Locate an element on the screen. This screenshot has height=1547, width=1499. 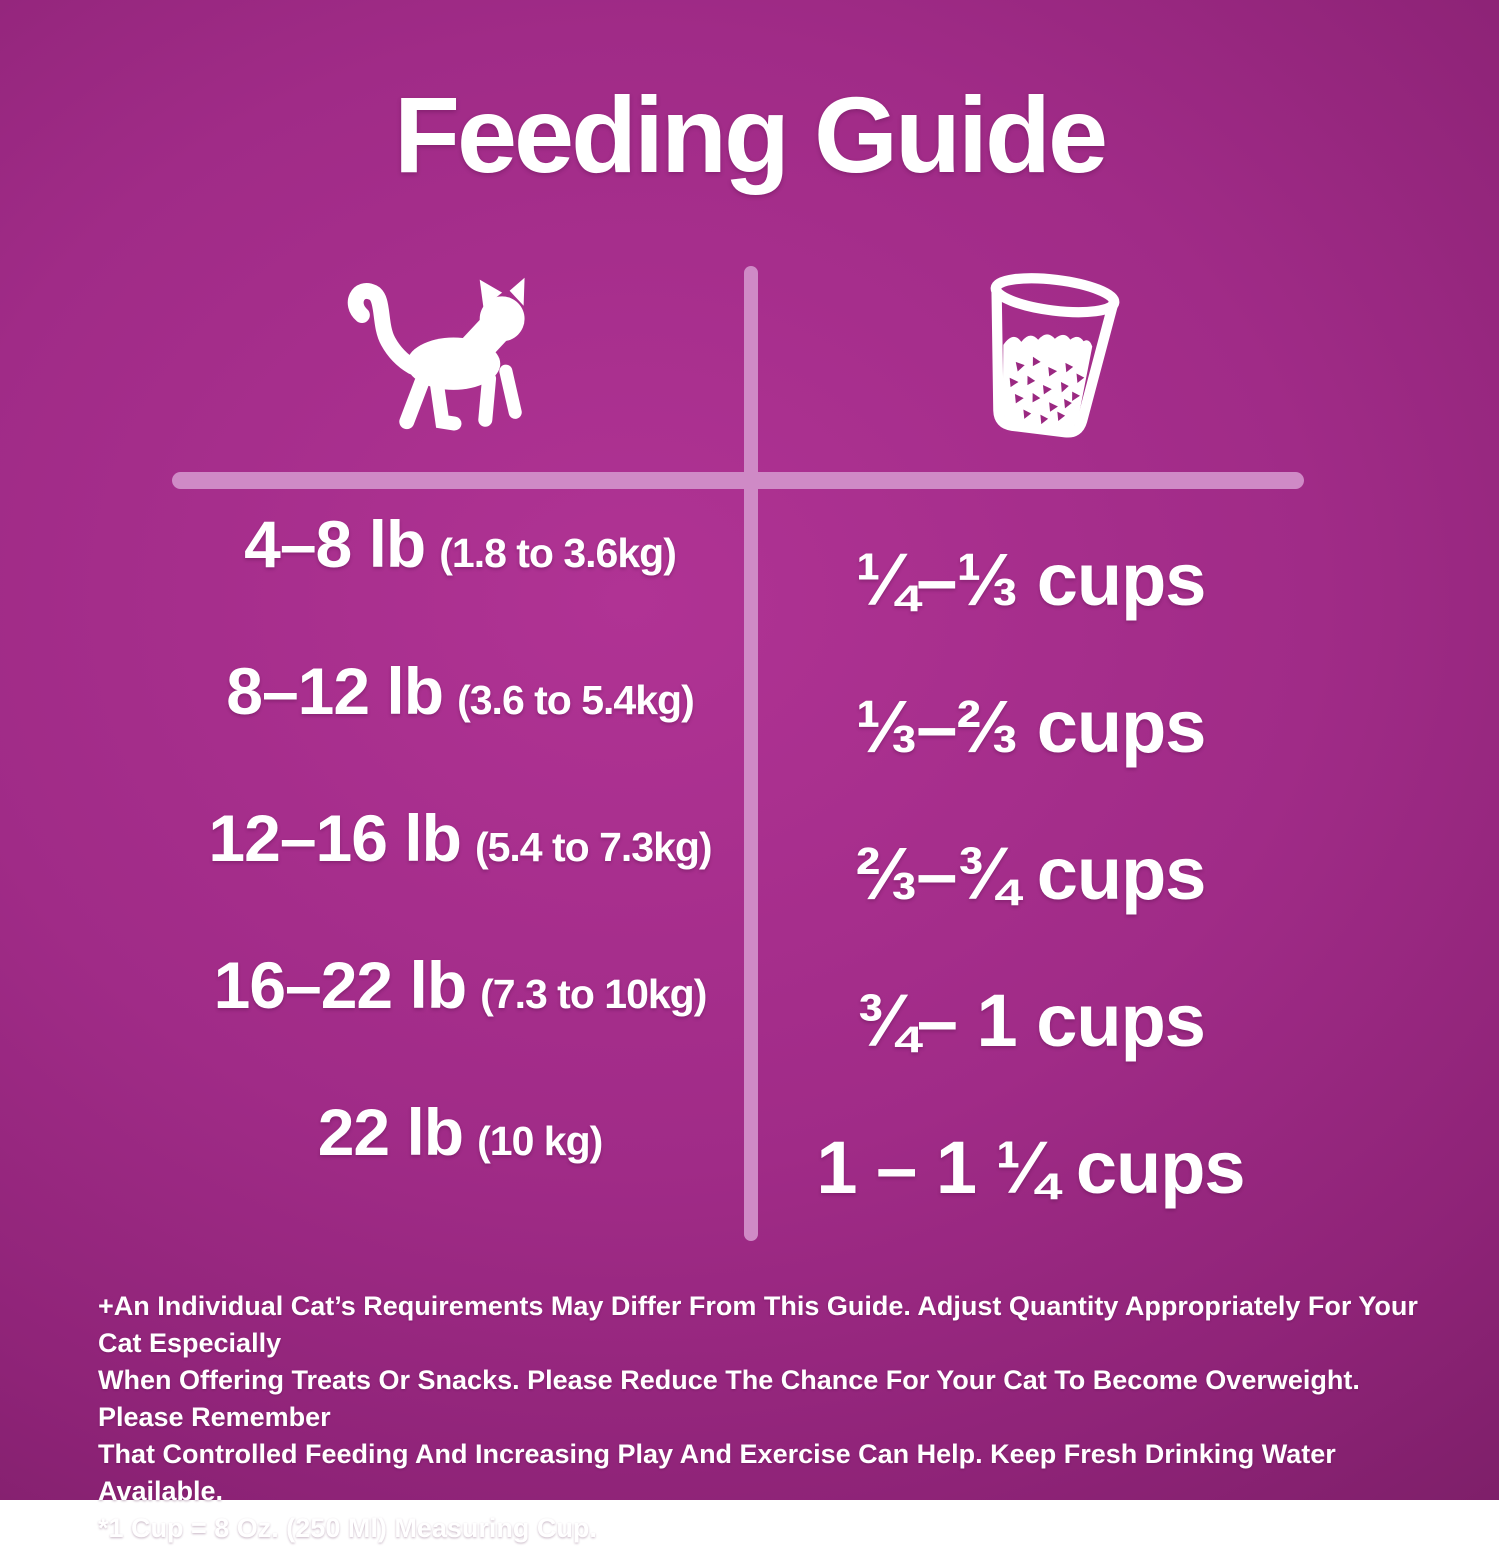
cups-cell: ¾– 1 cups is located at coordinates (1030, 1020).